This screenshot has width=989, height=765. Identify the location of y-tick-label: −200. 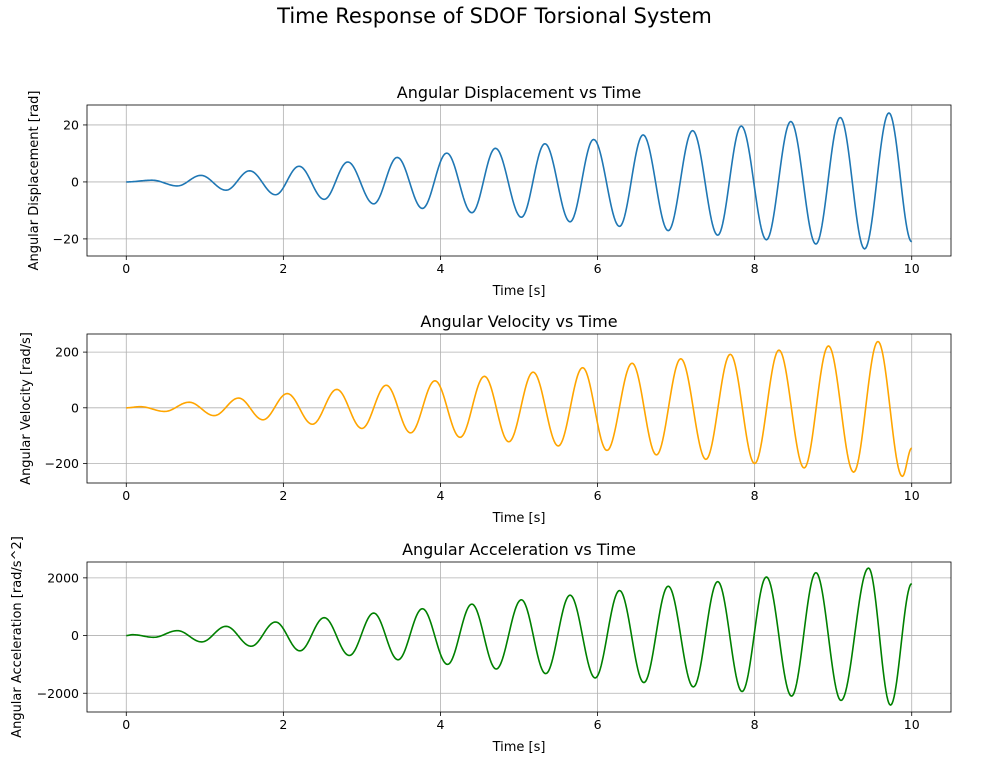
(62, 463).